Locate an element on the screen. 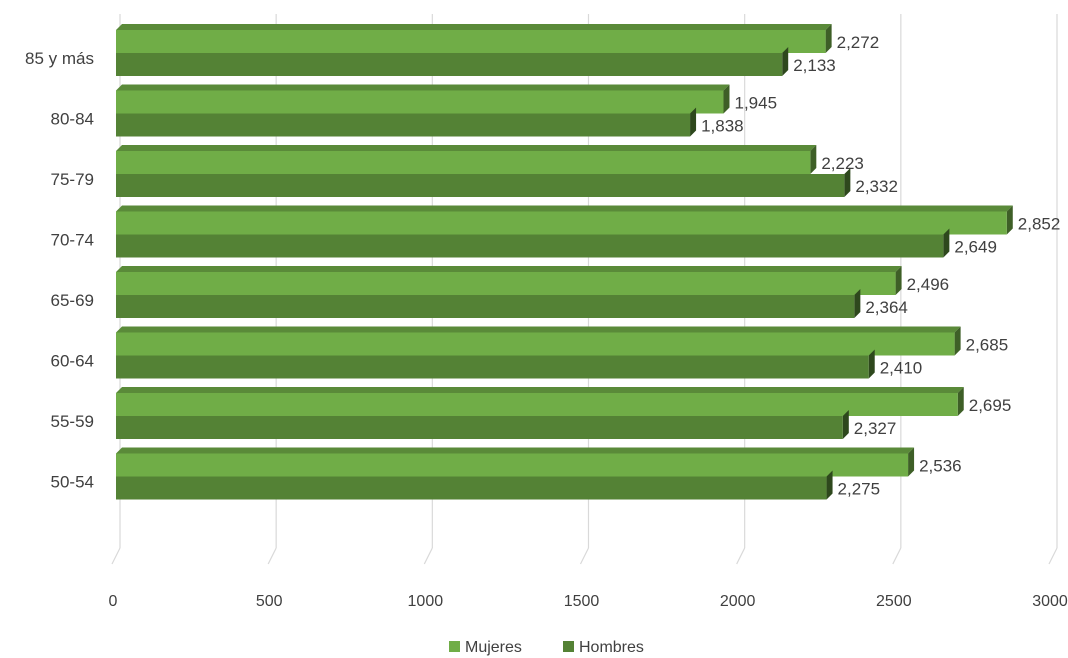 Image resolution: width=1068 pixels, height=658 pixels. category-label: 85 y más is located at coordinates (59, 58).